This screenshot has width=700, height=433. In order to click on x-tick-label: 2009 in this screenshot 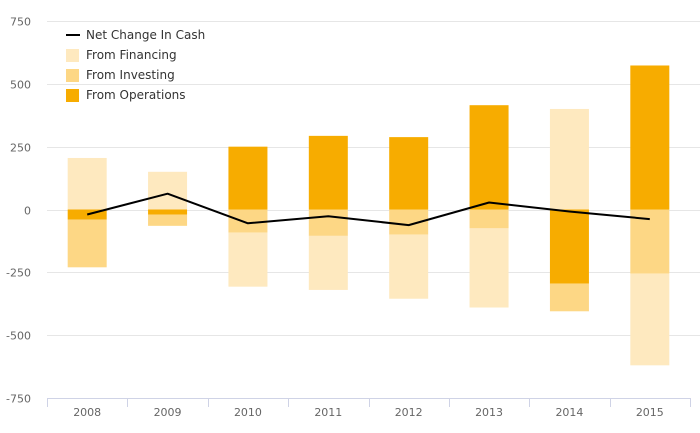, I will do `click(168, 412)`.